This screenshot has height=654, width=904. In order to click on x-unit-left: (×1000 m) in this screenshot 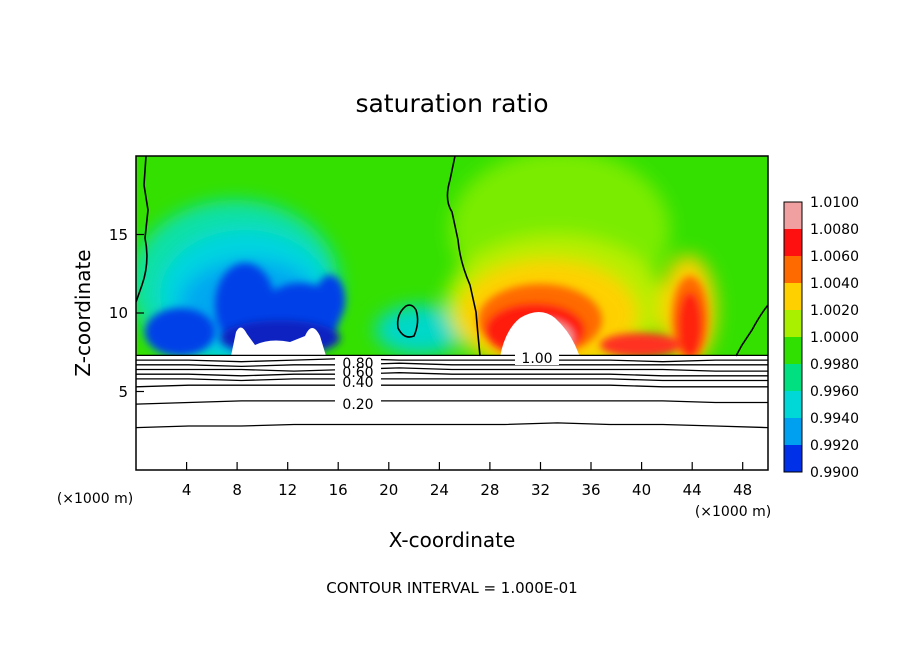, I will do `click(95, 499)`.